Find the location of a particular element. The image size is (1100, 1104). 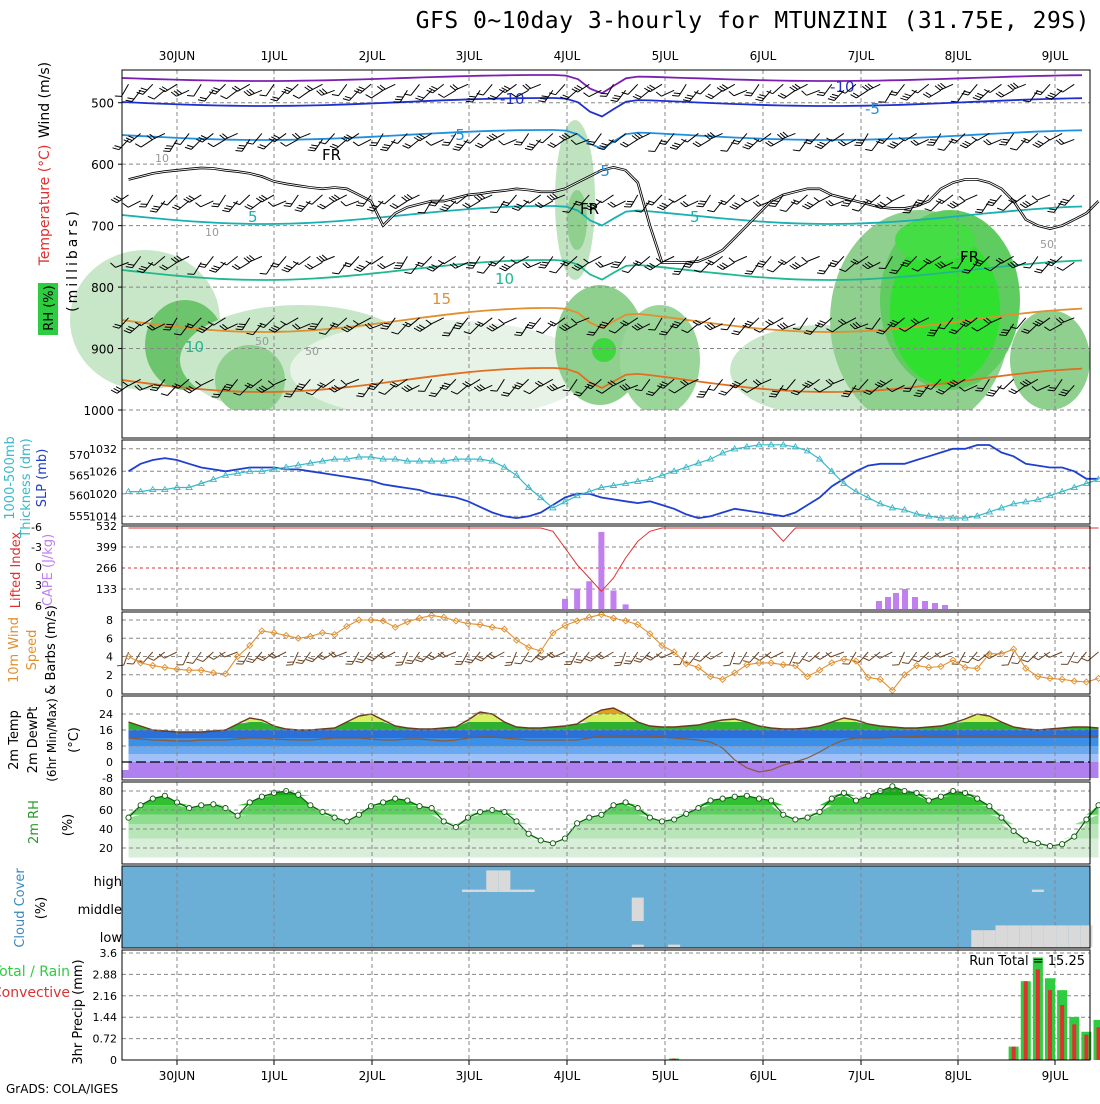

cape-tick-label: 133 is located at coordinates (106, 589).